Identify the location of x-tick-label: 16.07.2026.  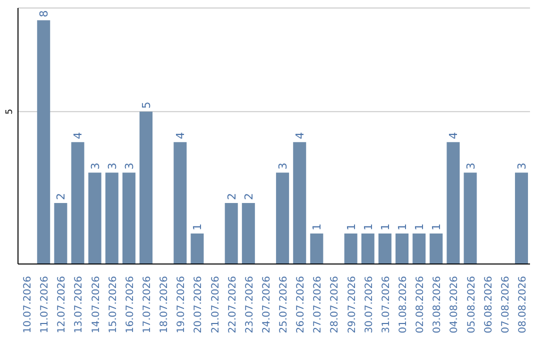
(130, 305).